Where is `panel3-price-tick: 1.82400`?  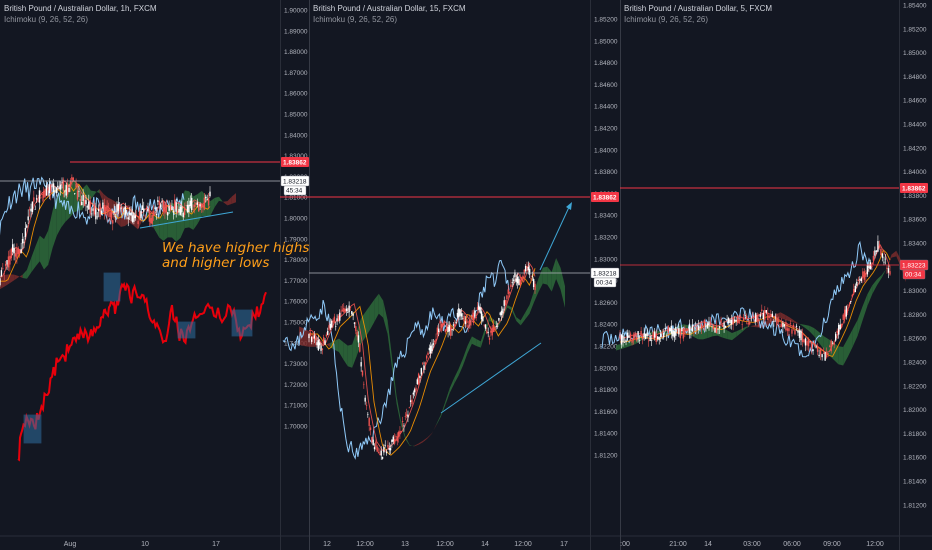 panel3-price-tick: 1.82400 is located at coordinates (915, 363).